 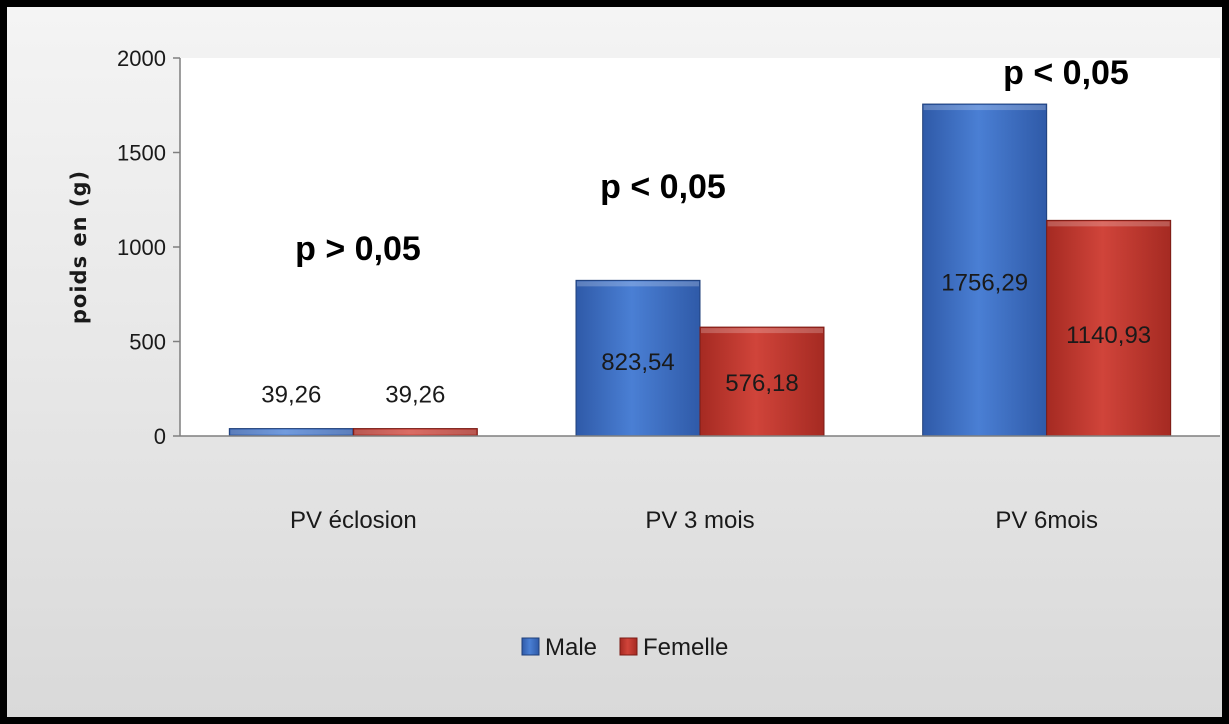 What do you see at coordinates (160, 436) in the screenshot?
I see `y-tick-label: 0` at bounding box center [160, 436].